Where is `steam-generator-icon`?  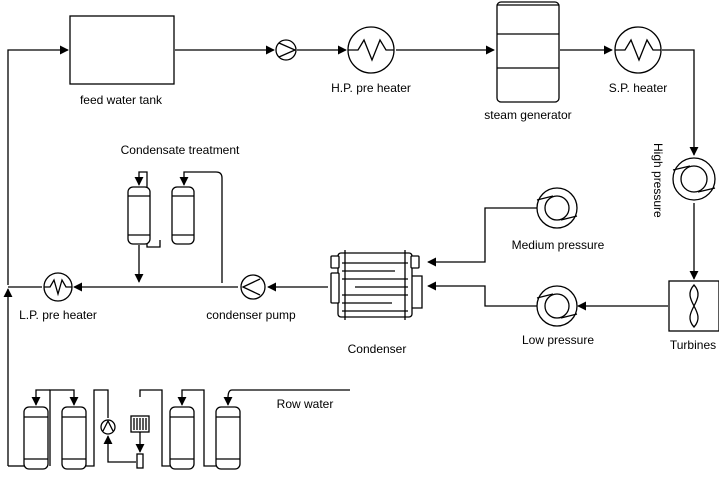
steam-generator-icon is located at coordinates (528, 52).